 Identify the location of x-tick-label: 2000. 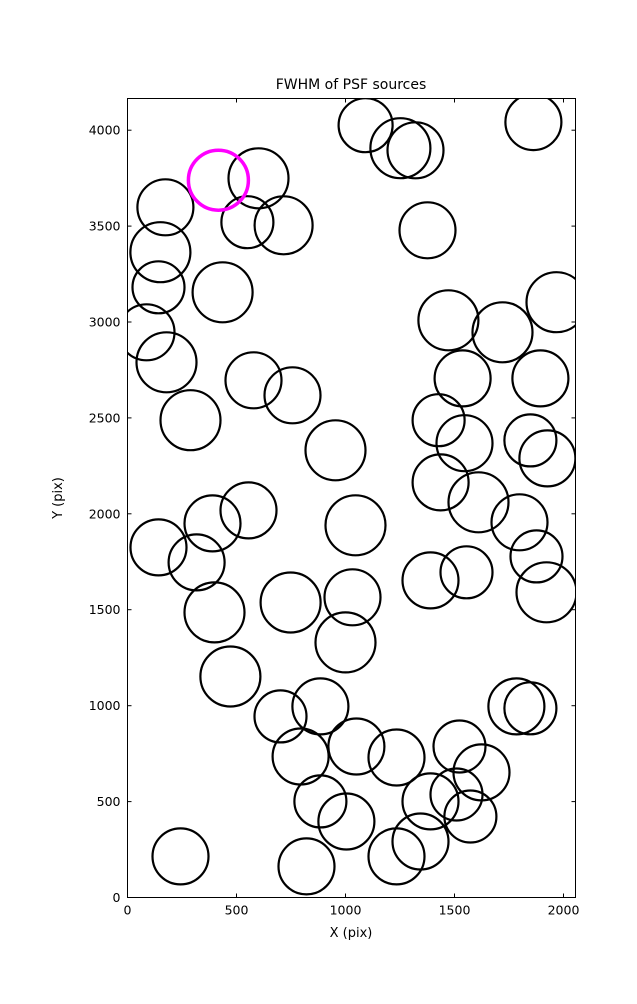
(564, 910).